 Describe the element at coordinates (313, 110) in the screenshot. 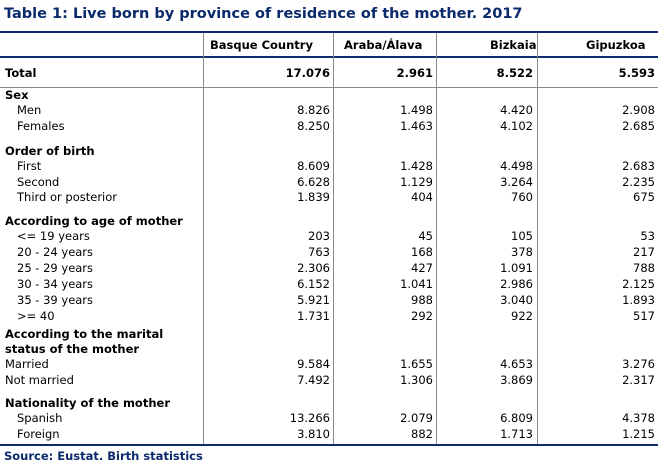

I see `cell-basque-country: 8.826` at that location.